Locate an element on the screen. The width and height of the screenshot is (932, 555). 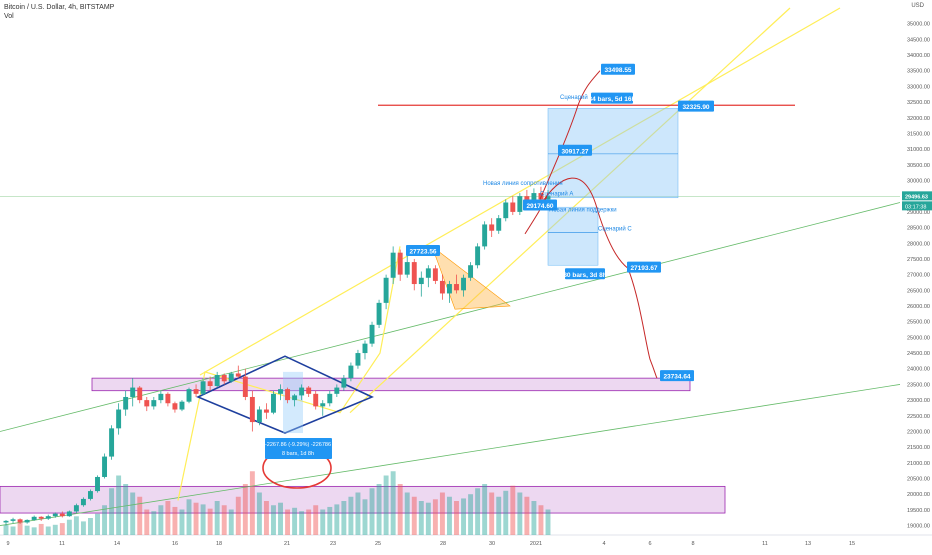
last-price-badge-bg is located at coordinates (917, 196).